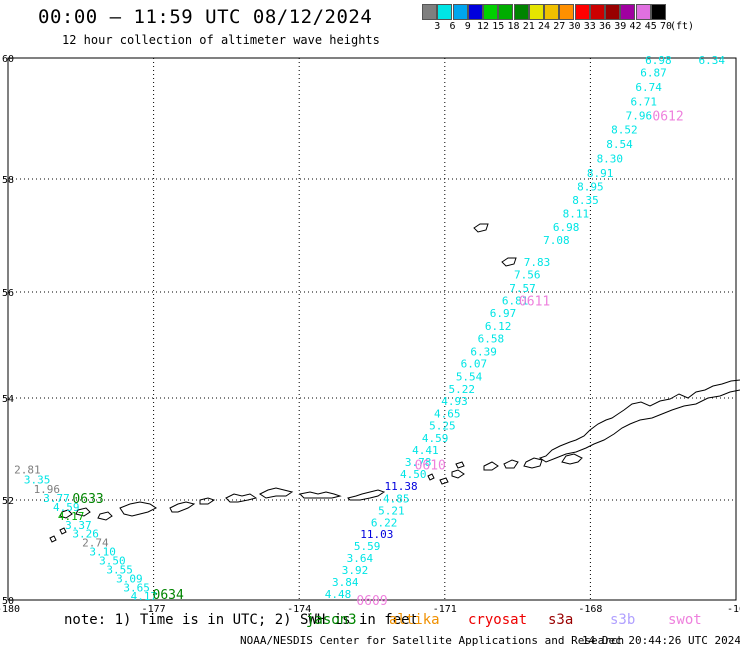 Image resolution: width=740 pixels, height=650 pixels. What do you see at coordinates (401, 486) in the screenshot?
I see `wave-height-value: 11.38` at bounding box center [401, 486].